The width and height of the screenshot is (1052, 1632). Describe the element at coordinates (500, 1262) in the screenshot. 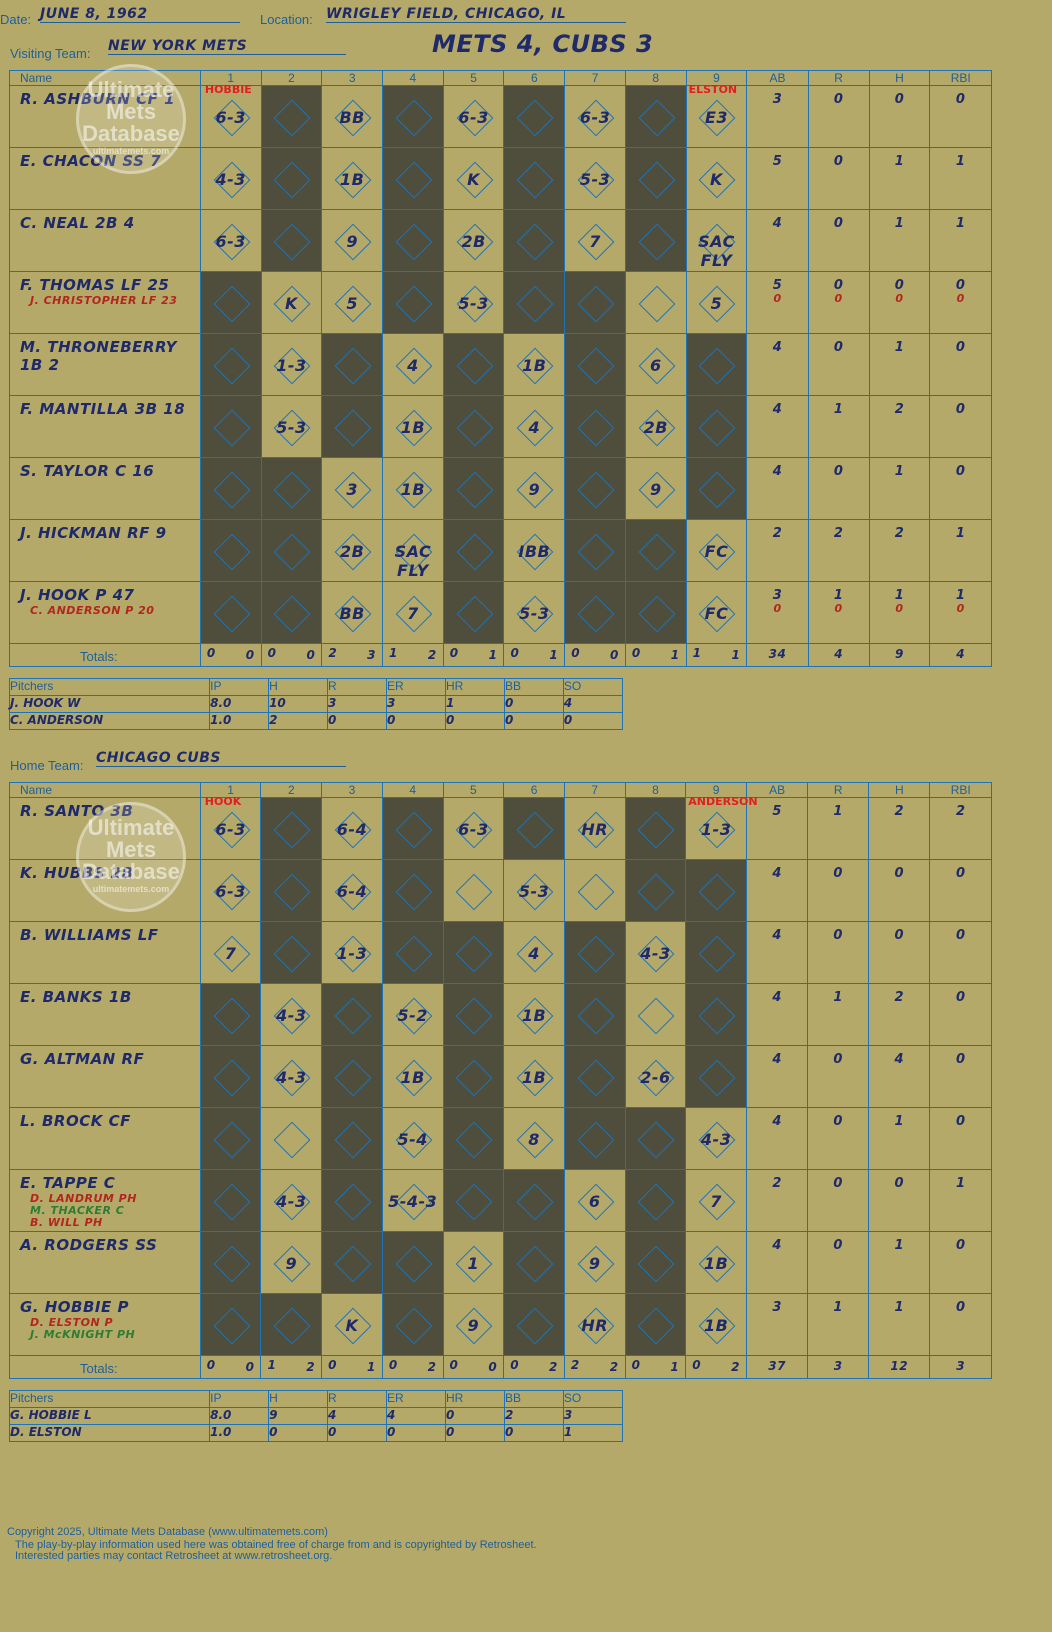

I see `player-row: A. RODGERS SS 9 1 9 1B 4 0 1 0` at that location.